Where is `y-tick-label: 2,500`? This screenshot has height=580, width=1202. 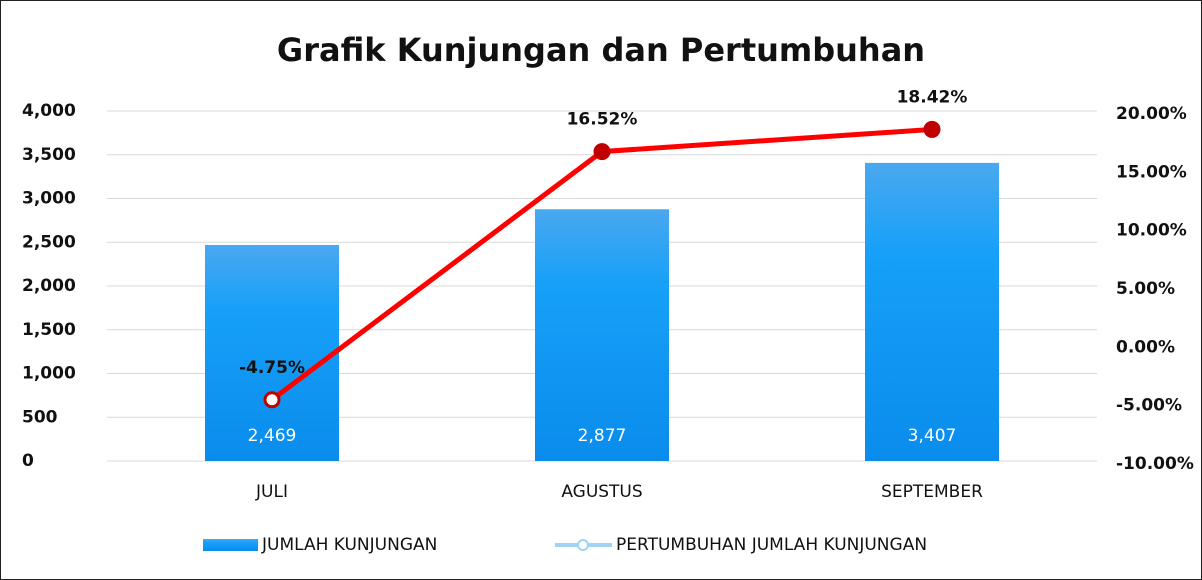 y-tick-label: 2,500 is located at coordinates (49, 242).